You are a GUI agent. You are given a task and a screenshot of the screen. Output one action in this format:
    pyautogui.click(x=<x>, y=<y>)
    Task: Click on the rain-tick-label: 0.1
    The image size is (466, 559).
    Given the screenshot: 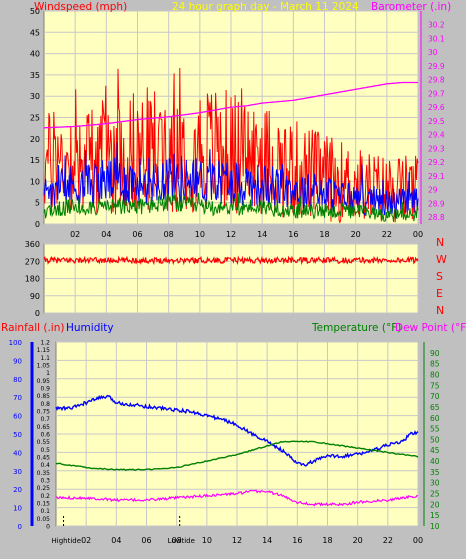 What is the action you would take?
    pyautogui.click(x=45, y=511)
    